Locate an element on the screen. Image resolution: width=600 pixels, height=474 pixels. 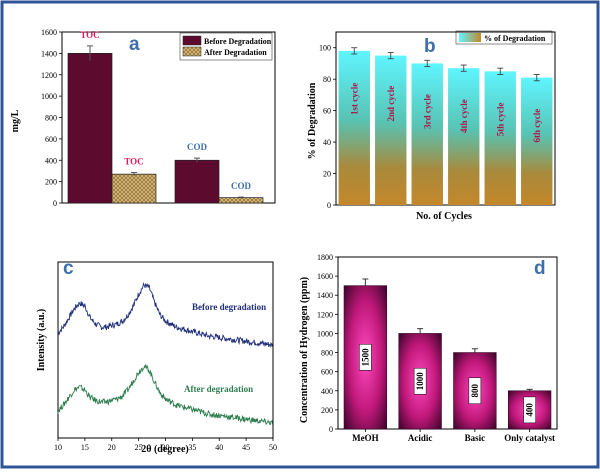
panel-d-ytick-label: 1000 is located at coordinates (325, 333).